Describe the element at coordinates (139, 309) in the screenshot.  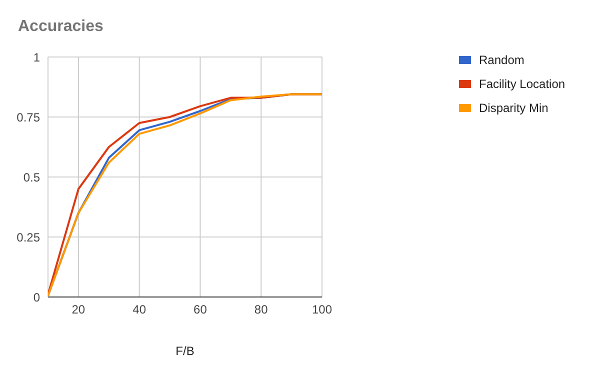
I see `x-tick-label: 40` at that location.